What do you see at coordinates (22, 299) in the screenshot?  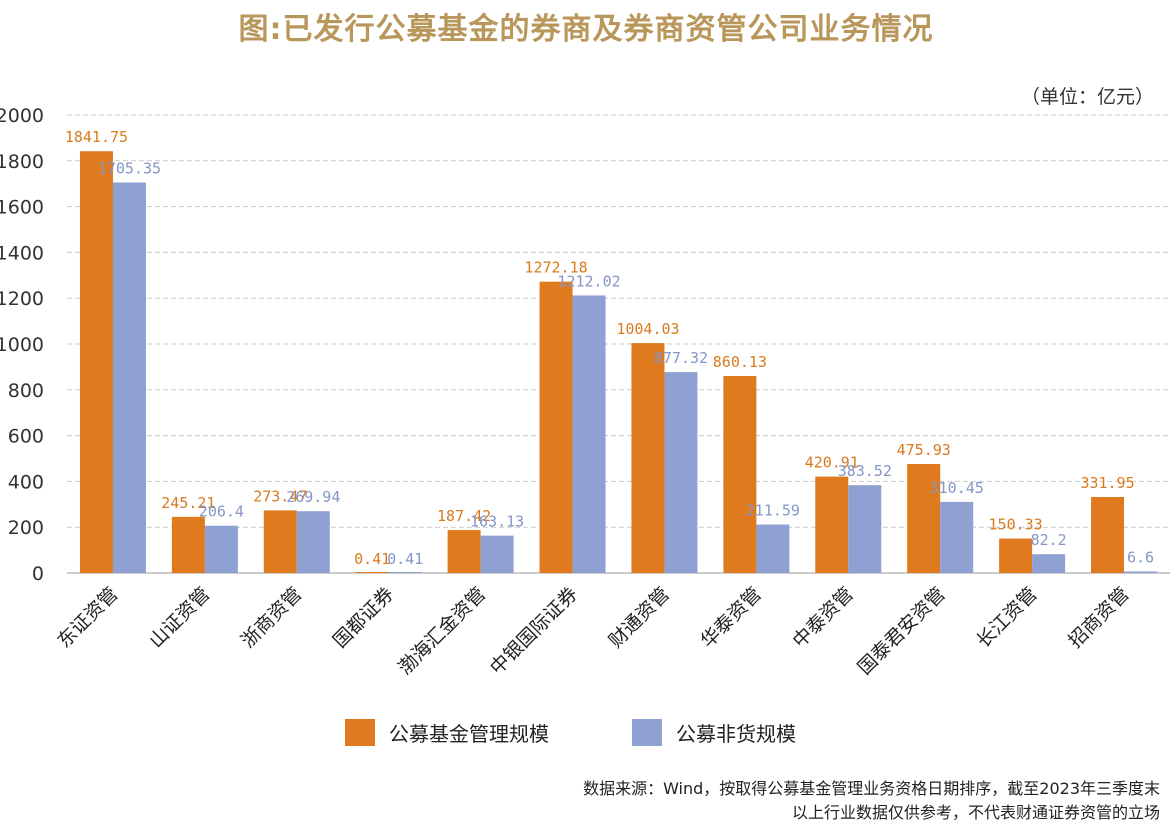 I see `y-tick-label: 1200` at bounding box center [22, 299].